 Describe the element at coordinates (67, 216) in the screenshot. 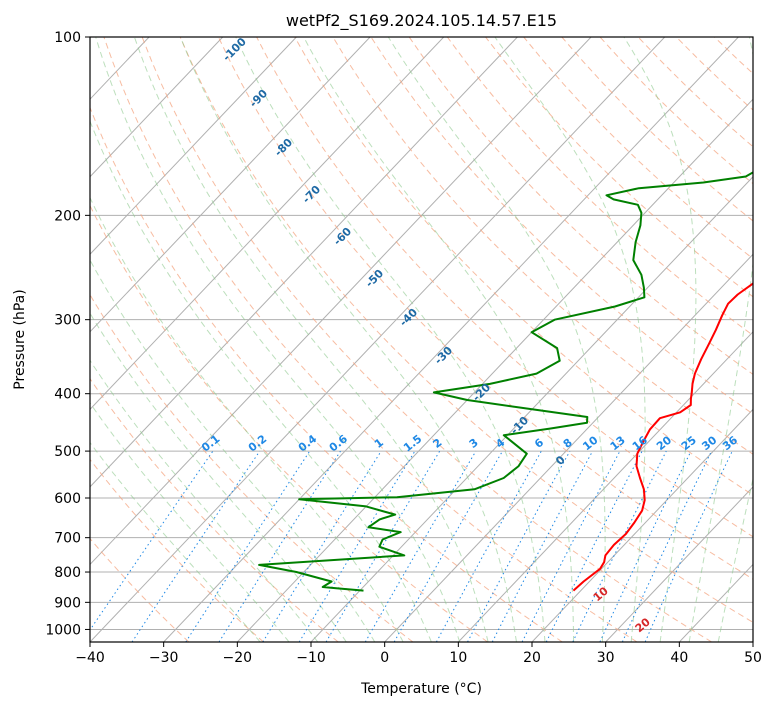

I see `y-tick-label: 200` at that location.